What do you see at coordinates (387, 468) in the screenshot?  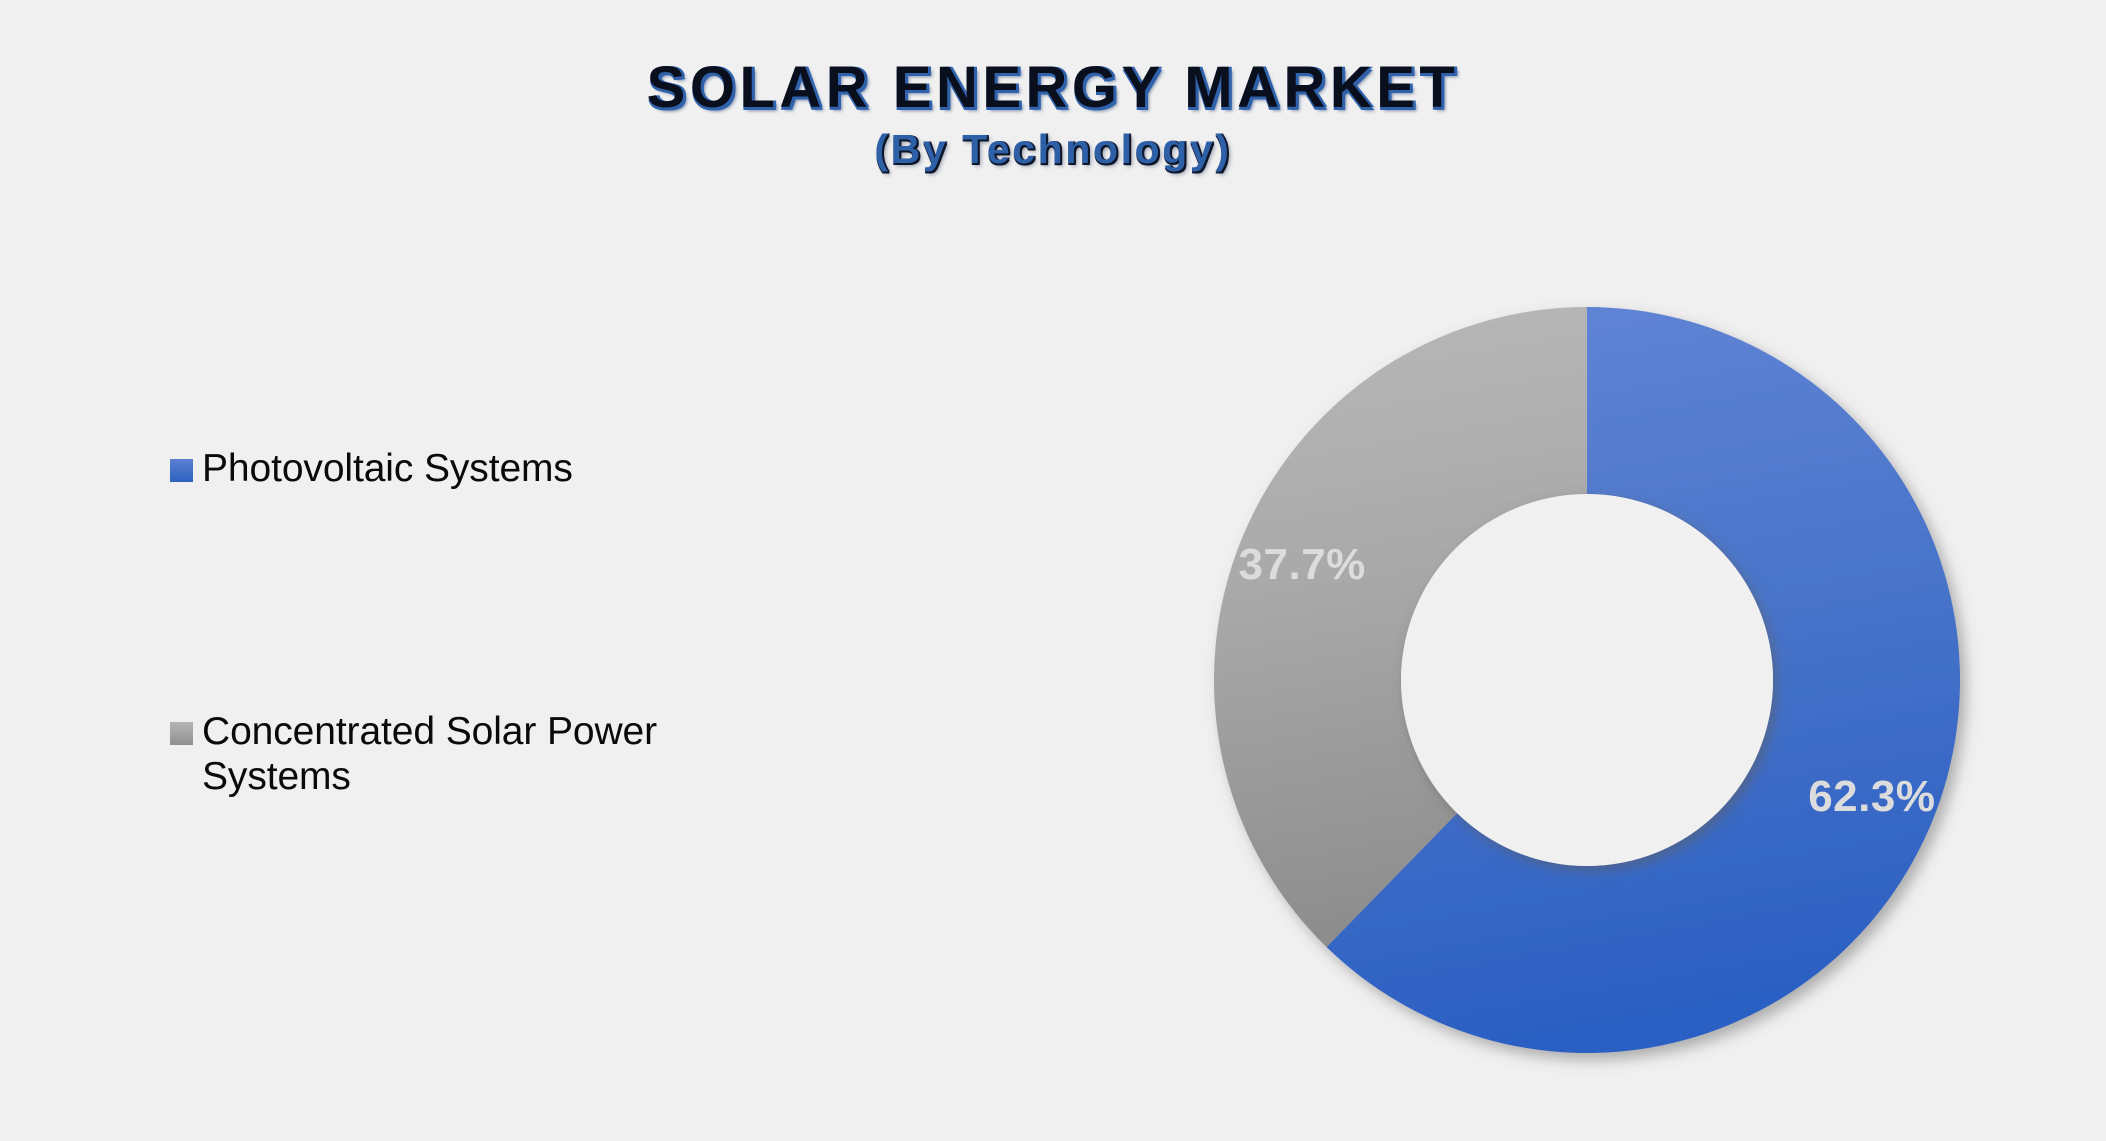 I see `legend-item-label: Photovoltaic Systems` at bounding box center [387, 468].